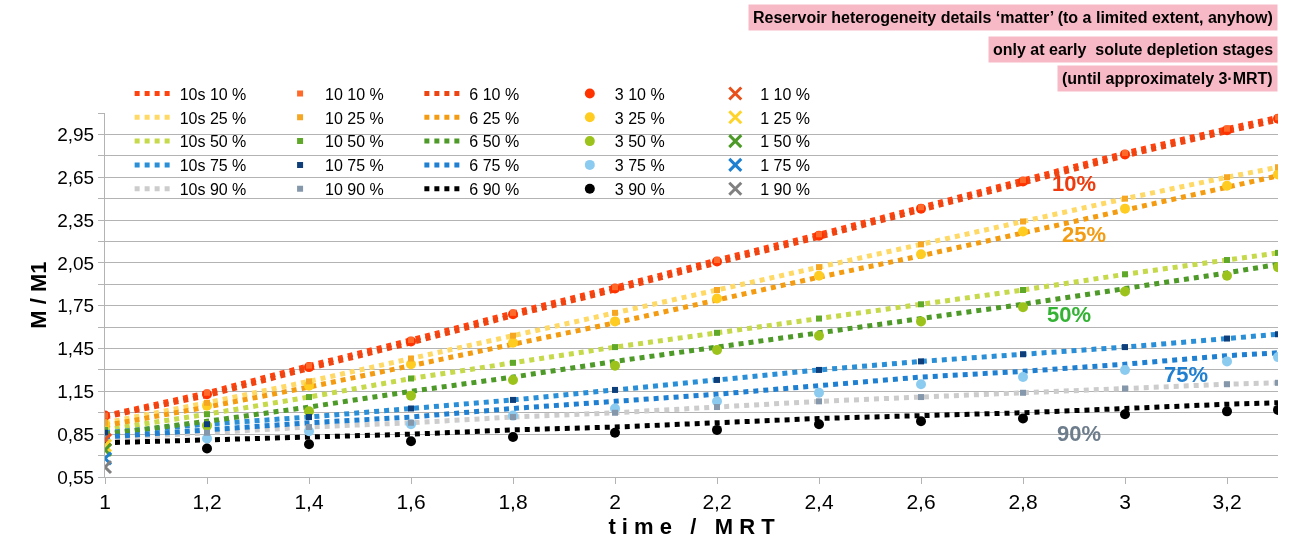 The width and height of the screenshot is (1295, 547). What do you see at coordinates (785, 142) in the screenshot?
I see `legend-label: 1 50 %` at bounding box center [785, 142].